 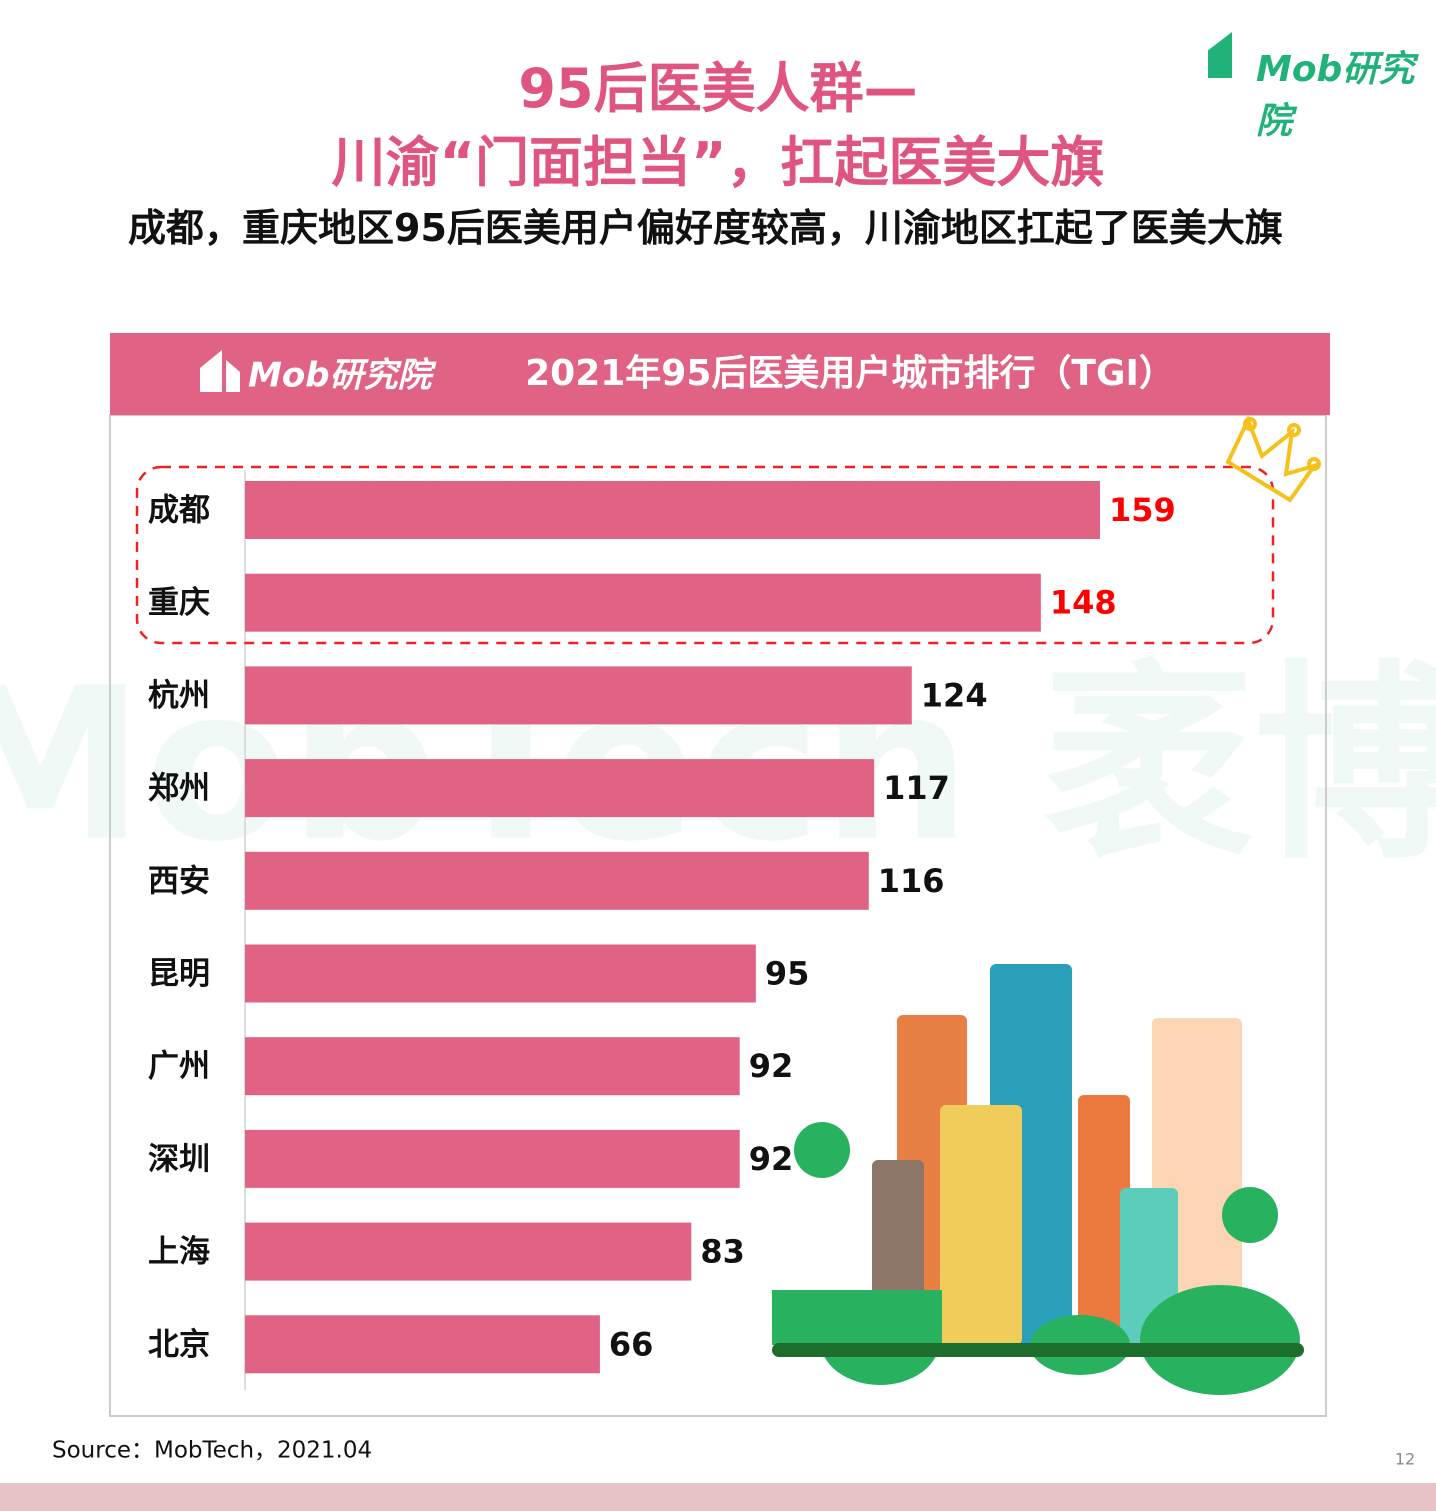 What do you see at coordinates (179, 1252) in the screenshot?
I see `category-label: 上海` at bounding box center [179, 1252].